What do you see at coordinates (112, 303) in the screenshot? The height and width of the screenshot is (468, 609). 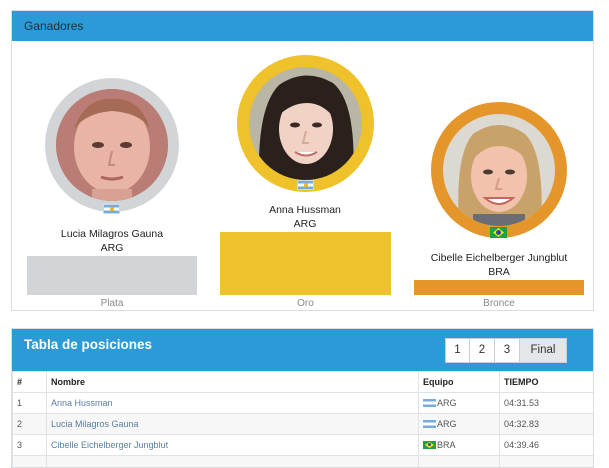 I see `silver-podium-label: Plata` at bounding box center [112, 303].